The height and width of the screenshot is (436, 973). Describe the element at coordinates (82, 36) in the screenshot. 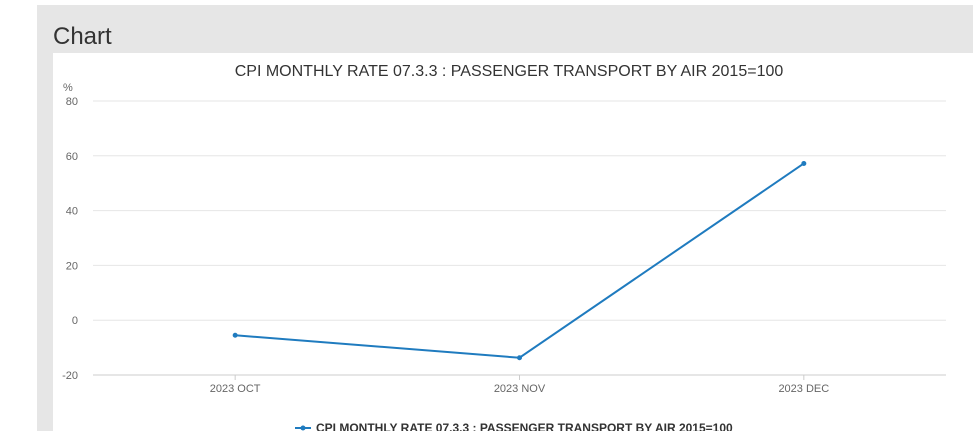

I see `panel-title: Chart` at that location.